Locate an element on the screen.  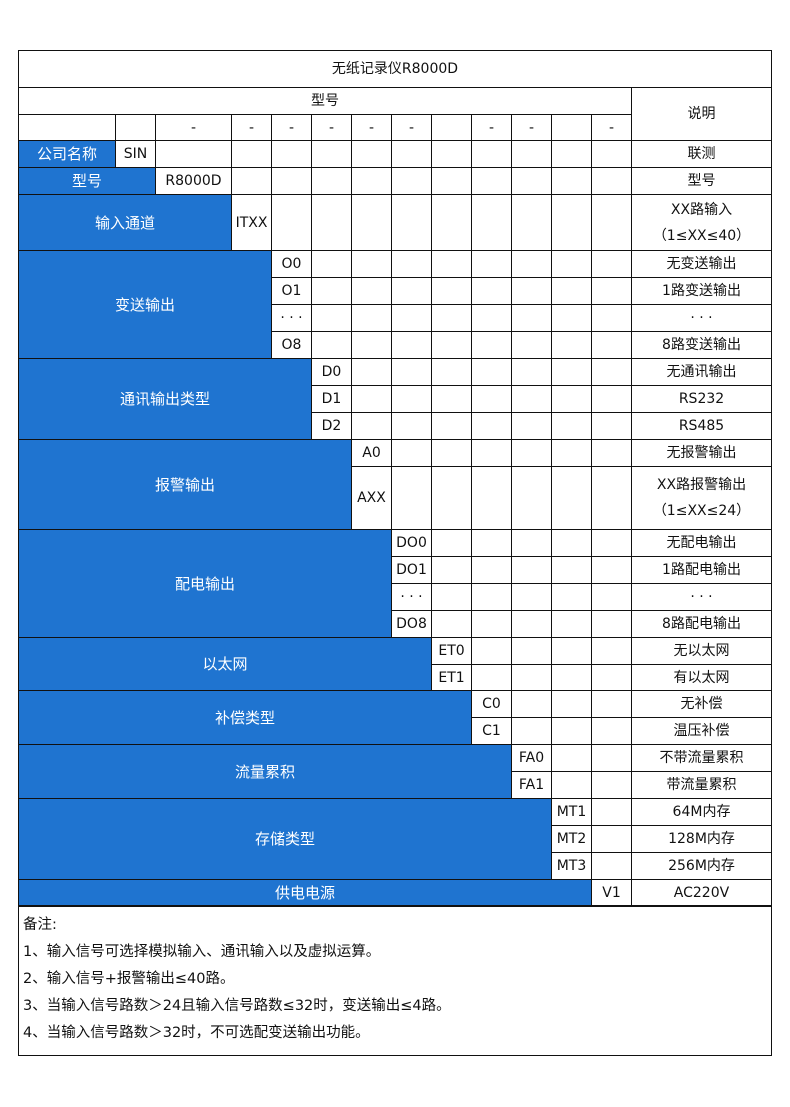
option-code: MT3 is located at coordinates (571, 866).